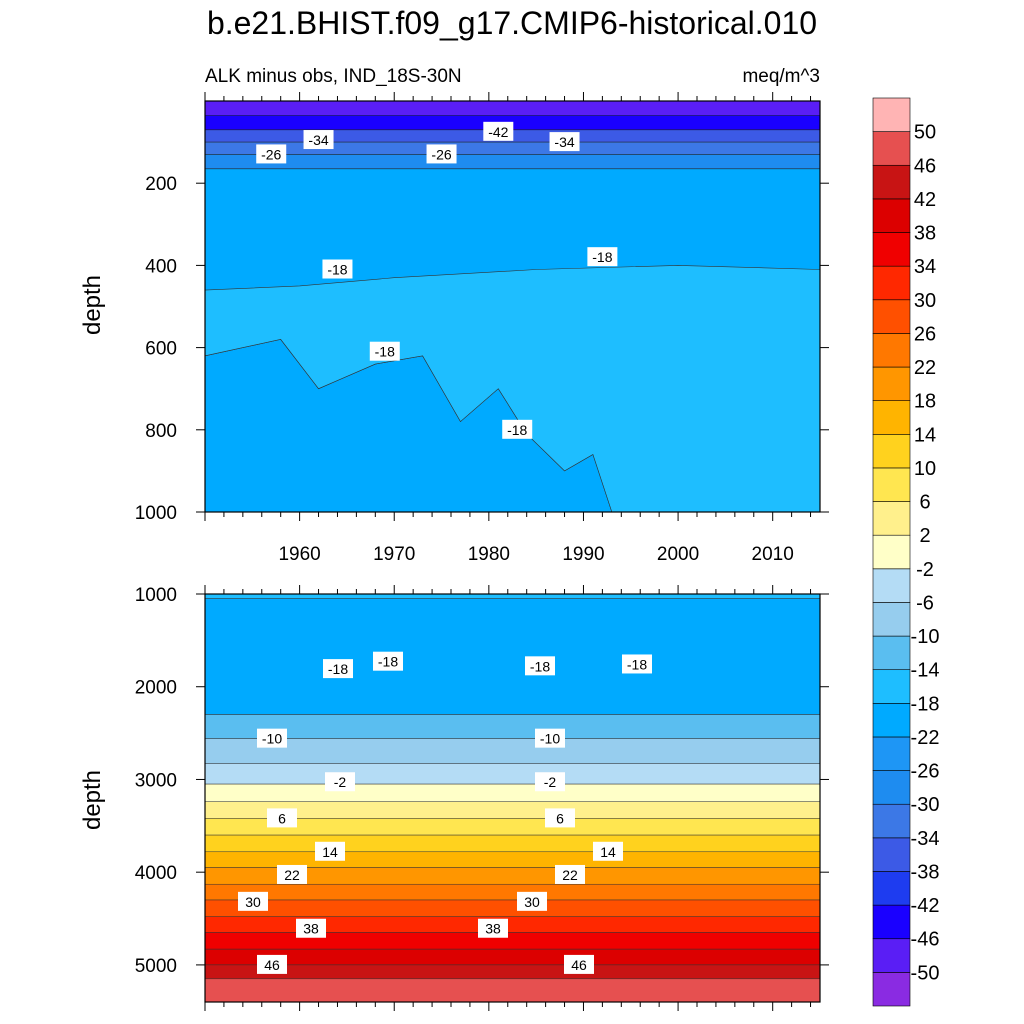  I want to click on colorbar-tick-label: 26, so click(925, 334).